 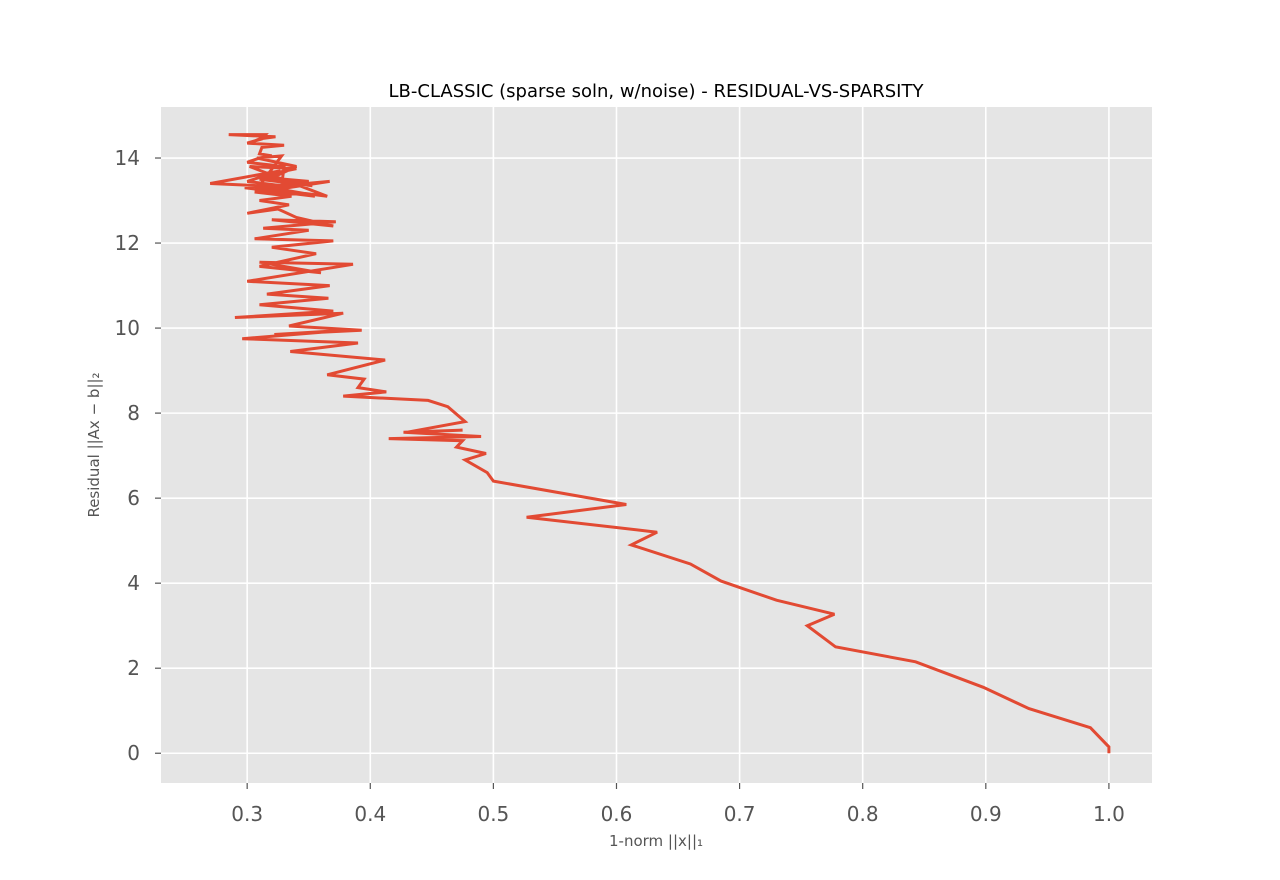 I want to click on y-tick-label: 0, so click(x=133, y=753).